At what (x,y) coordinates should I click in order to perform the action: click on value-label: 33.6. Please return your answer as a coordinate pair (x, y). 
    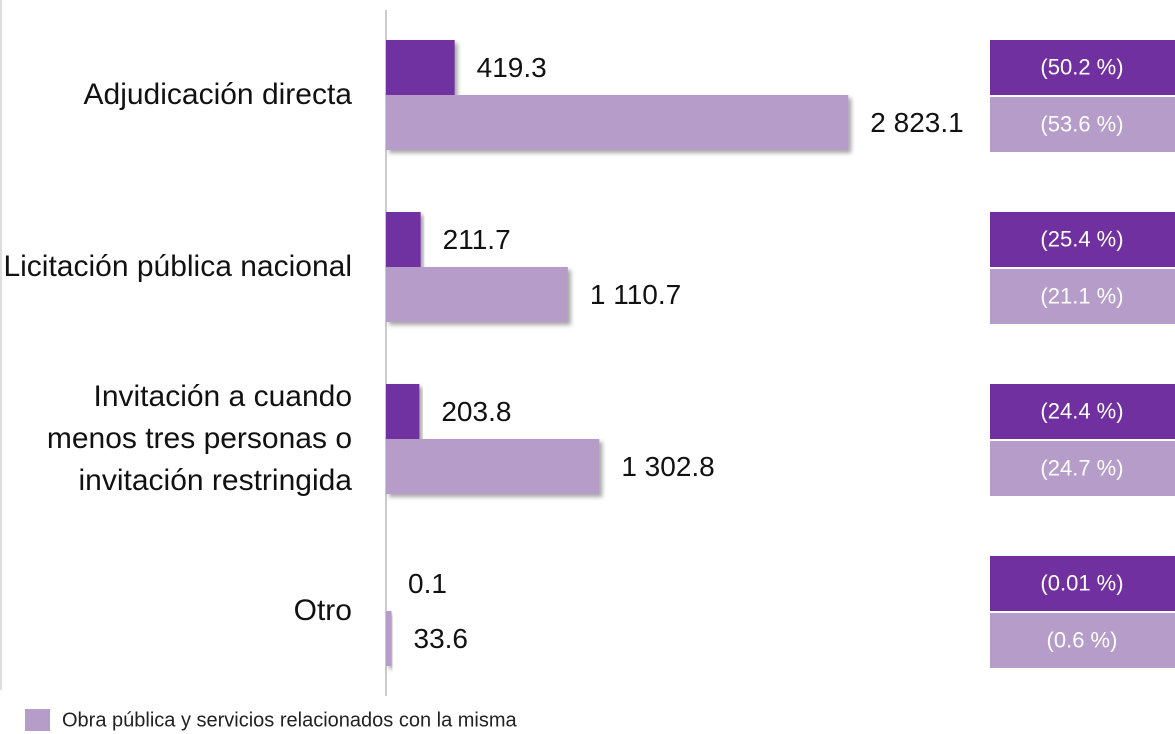
    Looking at the image, I should click on (441, 638).